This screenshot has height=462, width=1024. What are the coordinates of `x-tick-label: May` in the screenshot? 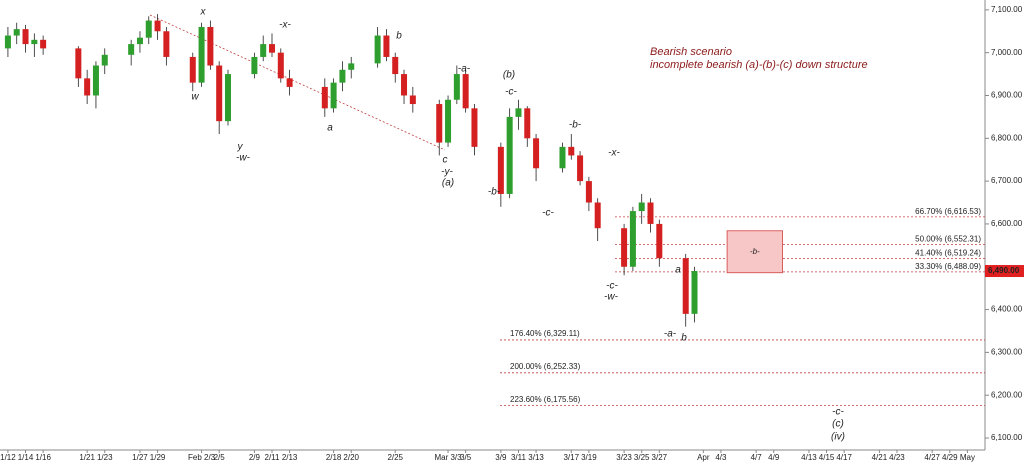 It's located at (967, 457).